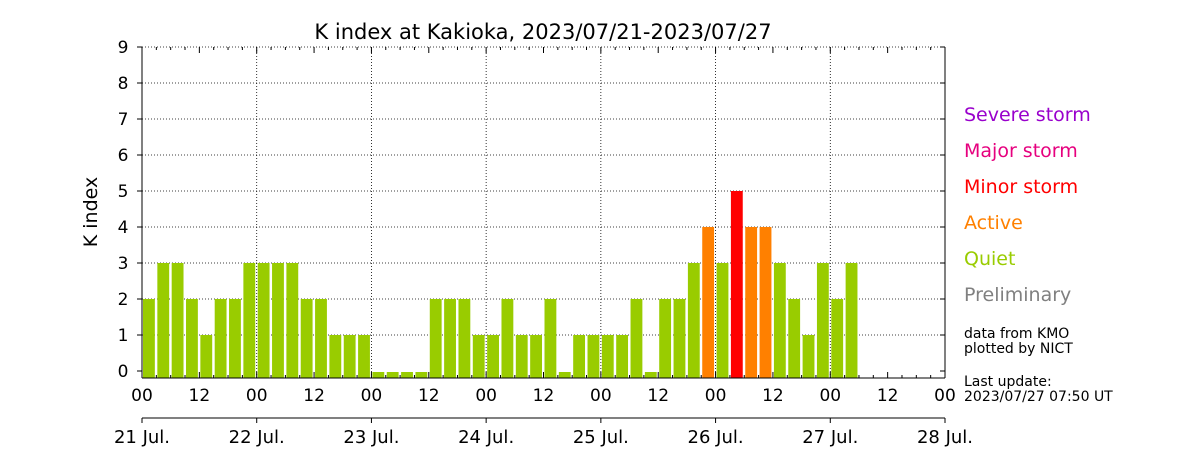 The height and width of the screenshot is (472, 1181). What do you see at coordinates (1021, 187) in the screenshot?
I see `legend-minor-storm: Minor storm` at bounding box center [1021, 187].